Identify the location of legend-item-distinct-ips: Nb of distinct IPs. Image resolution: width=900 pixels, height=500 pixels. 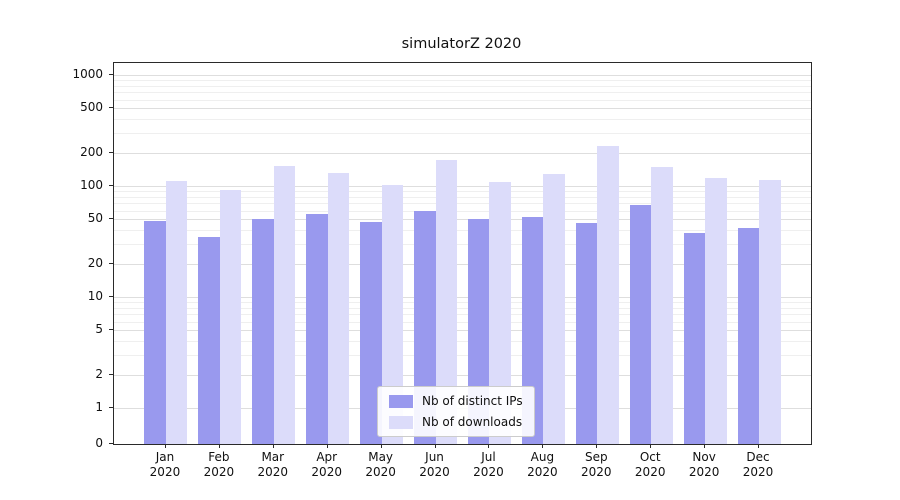
(456, 401).